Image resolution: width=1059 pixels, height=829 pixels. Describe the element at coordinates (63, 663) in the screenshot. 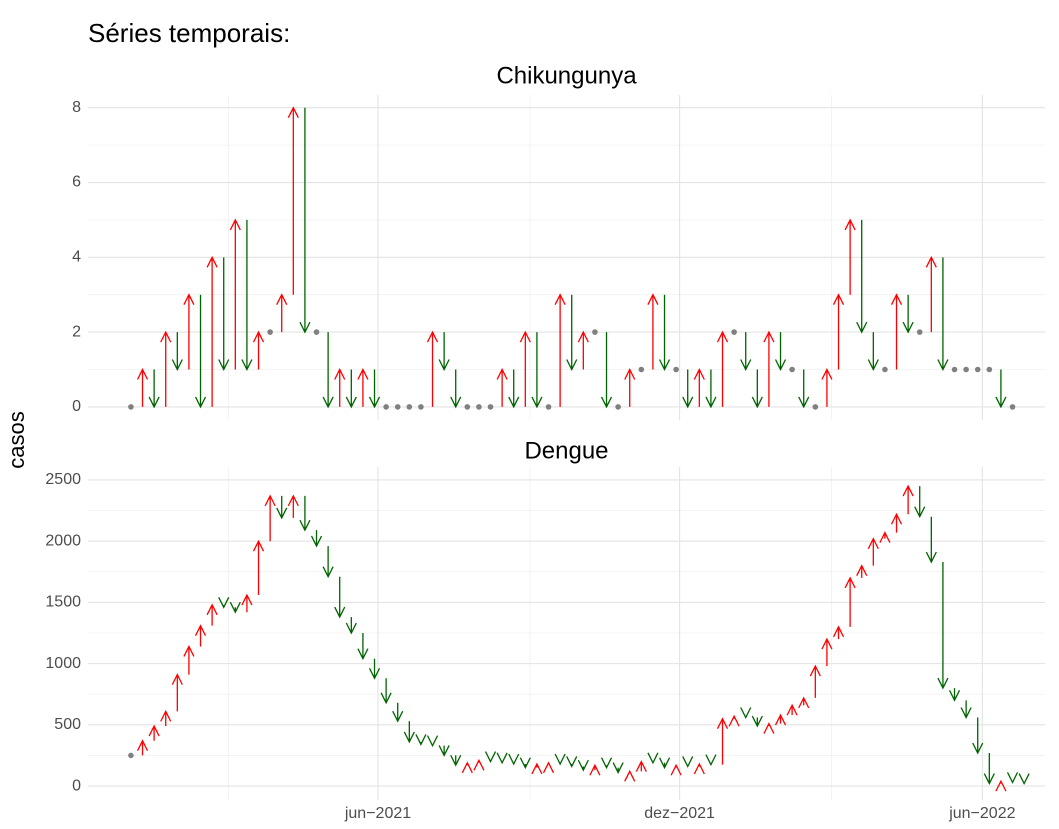

I see `y-tick-label: 1000` at that location.